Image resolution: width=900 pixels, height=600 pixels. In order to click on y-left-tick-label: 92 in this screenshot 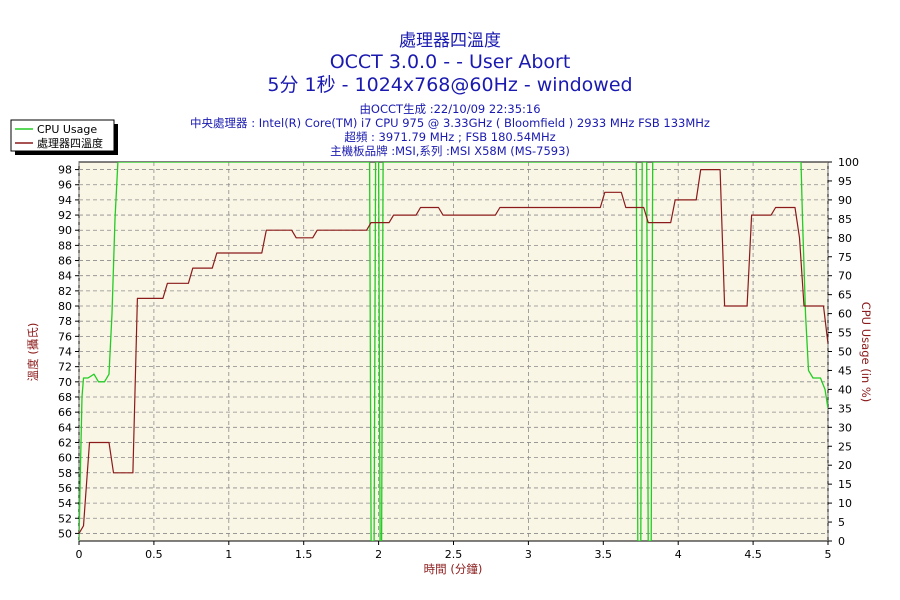, I will do `click(65, 215)`.